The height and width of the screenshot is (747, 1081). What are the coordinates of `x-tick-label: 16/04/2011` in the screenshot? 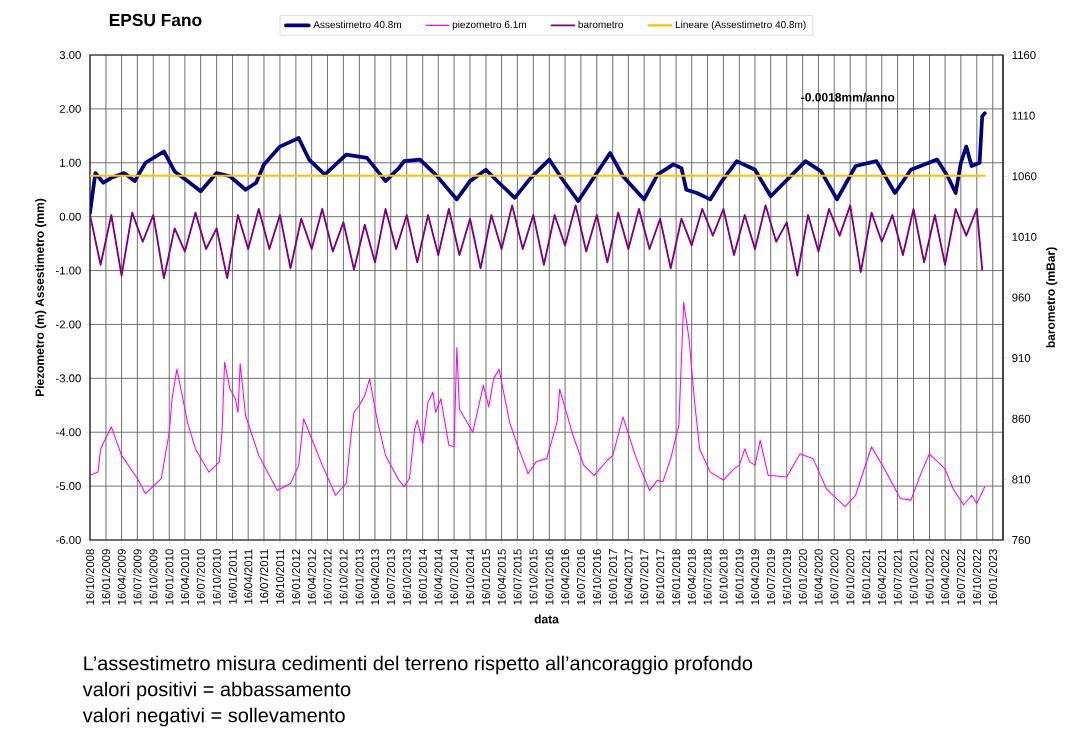 It's located at (248, 576).